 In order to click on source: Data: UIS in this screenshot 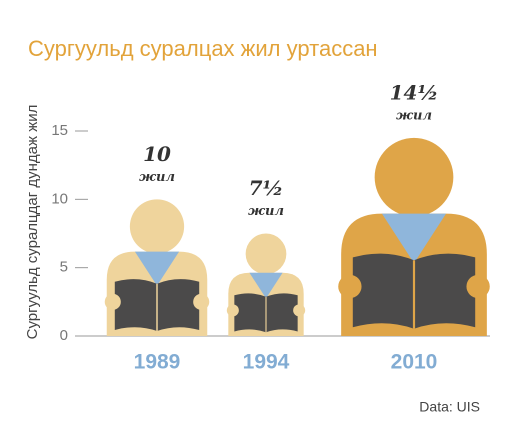, I will do `click(449, 407)`.